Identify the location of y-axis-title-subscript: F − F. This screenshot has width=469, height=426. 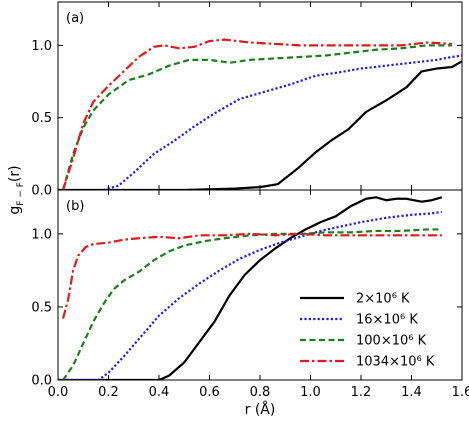
(21, 194).